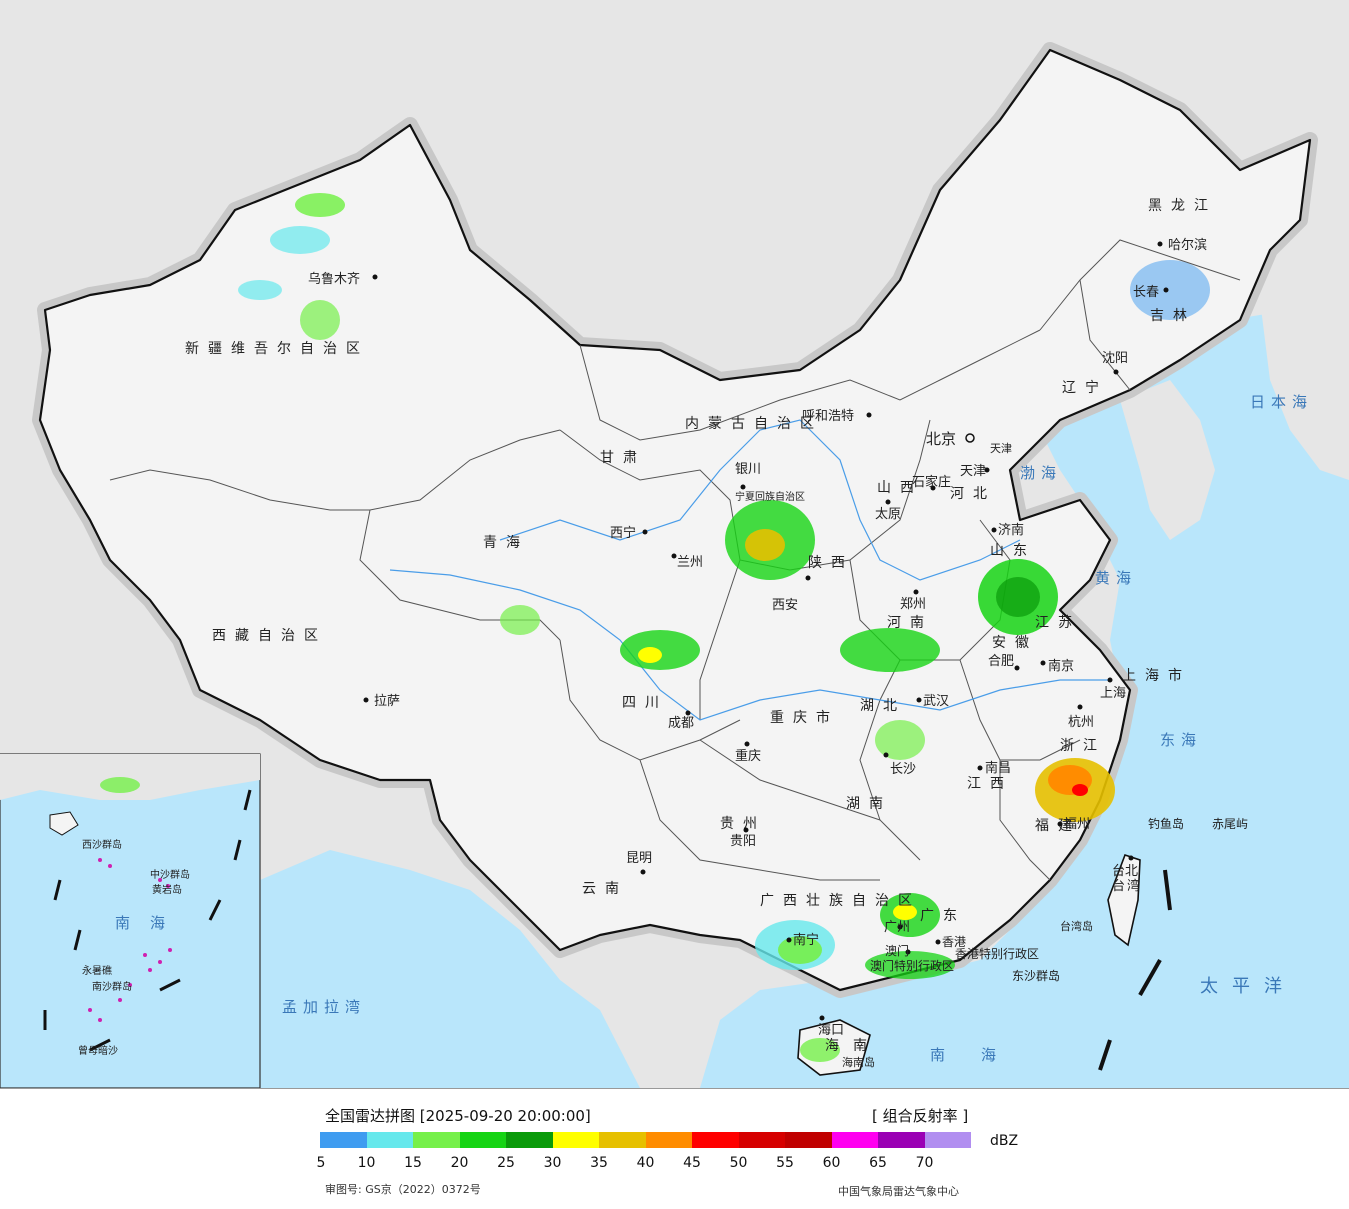  I want to click on legend-tick-label: 65, so click(878, 1163).